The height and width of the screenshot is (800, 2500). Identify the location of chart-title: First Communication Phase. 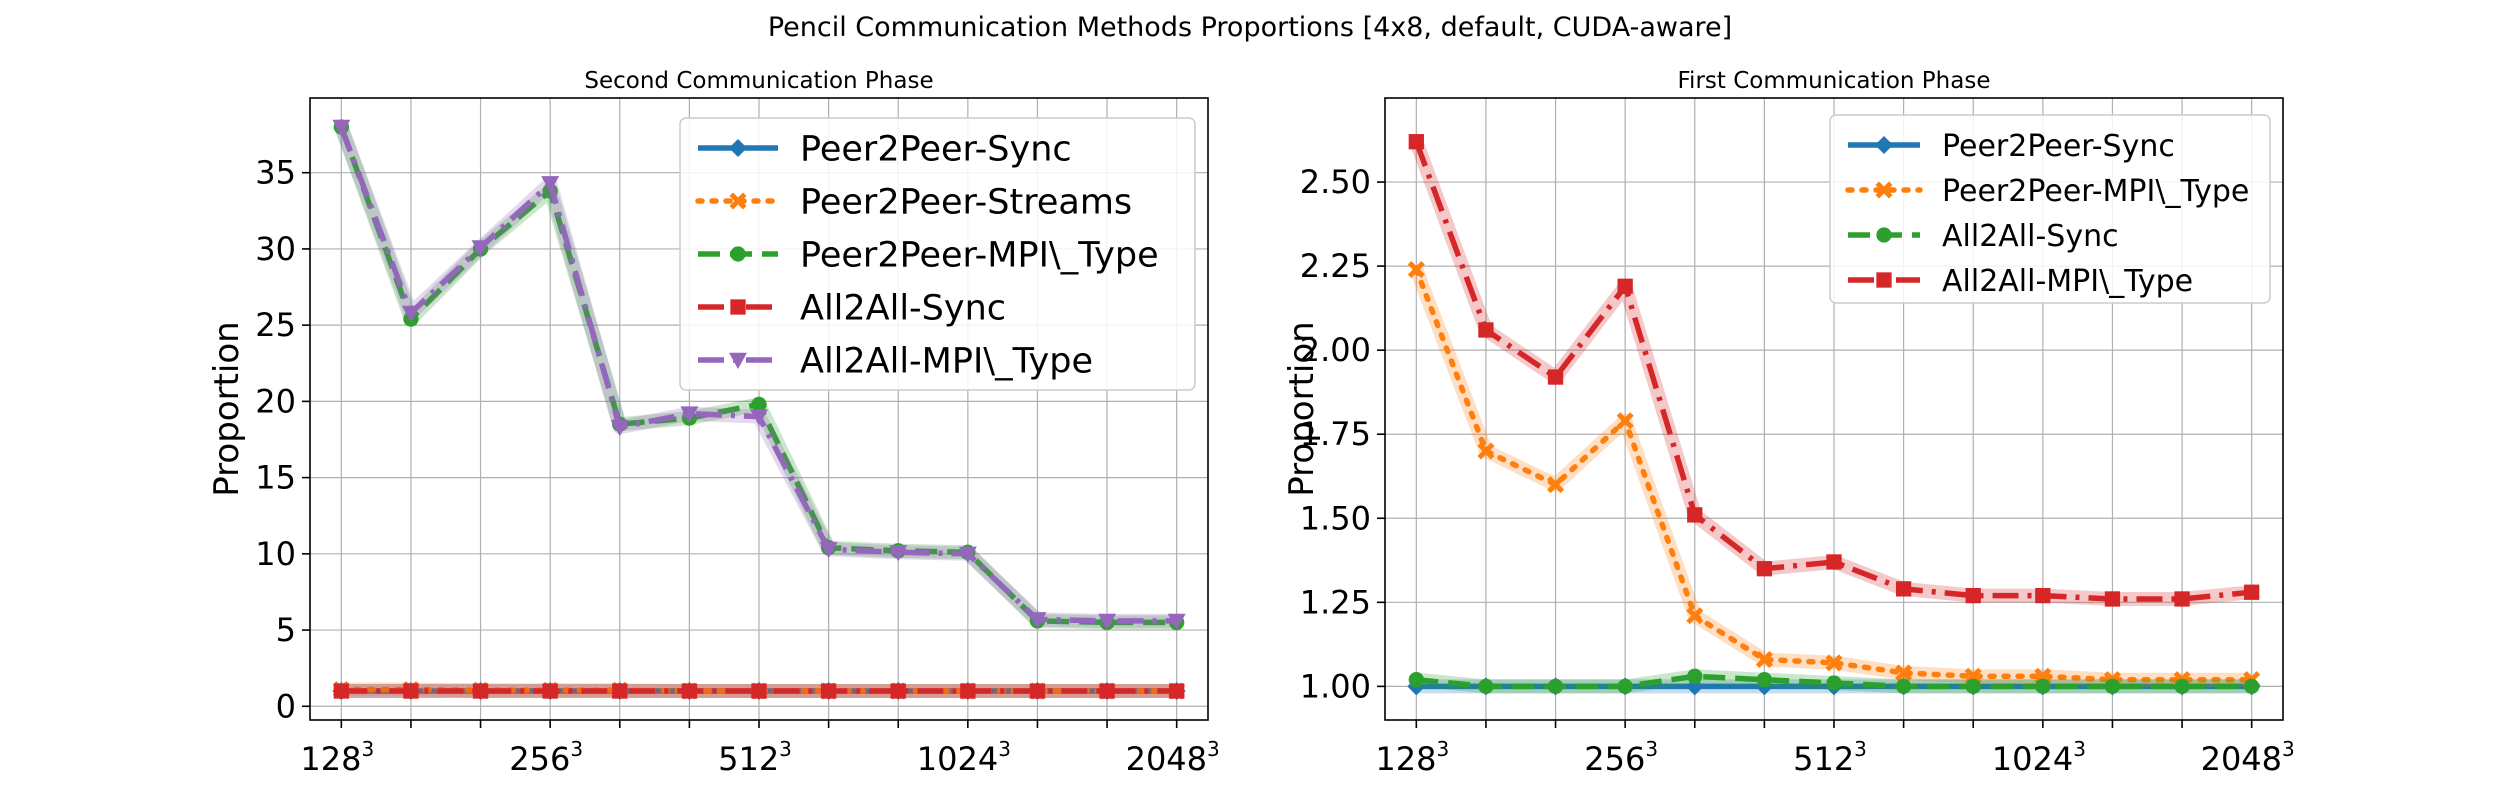
(1834, 81).